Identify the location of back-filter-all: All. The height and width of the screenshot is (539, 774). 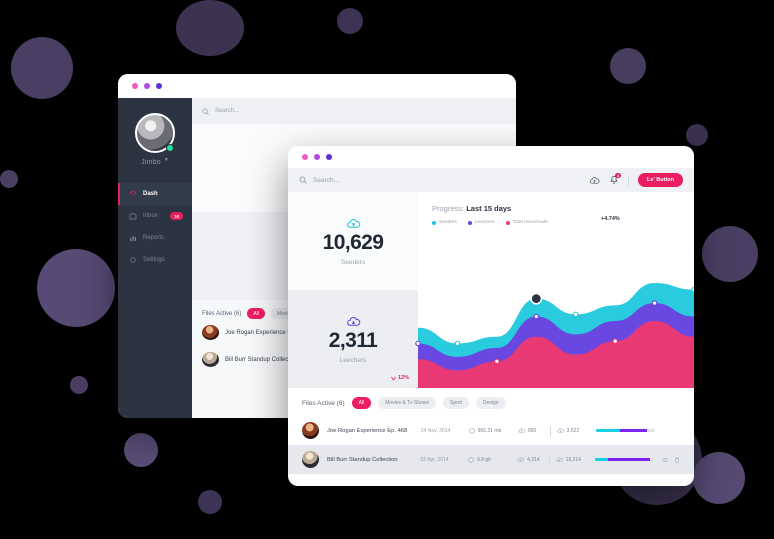
(256, 313).